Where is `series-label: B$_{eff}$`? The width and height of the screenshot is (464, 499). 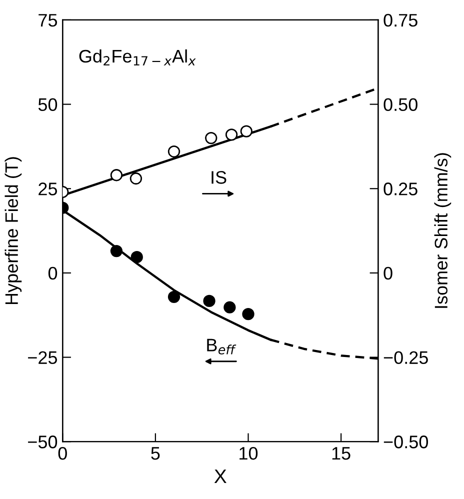
series-label: B$_{eff}$ is located at coordinates (221, 346).